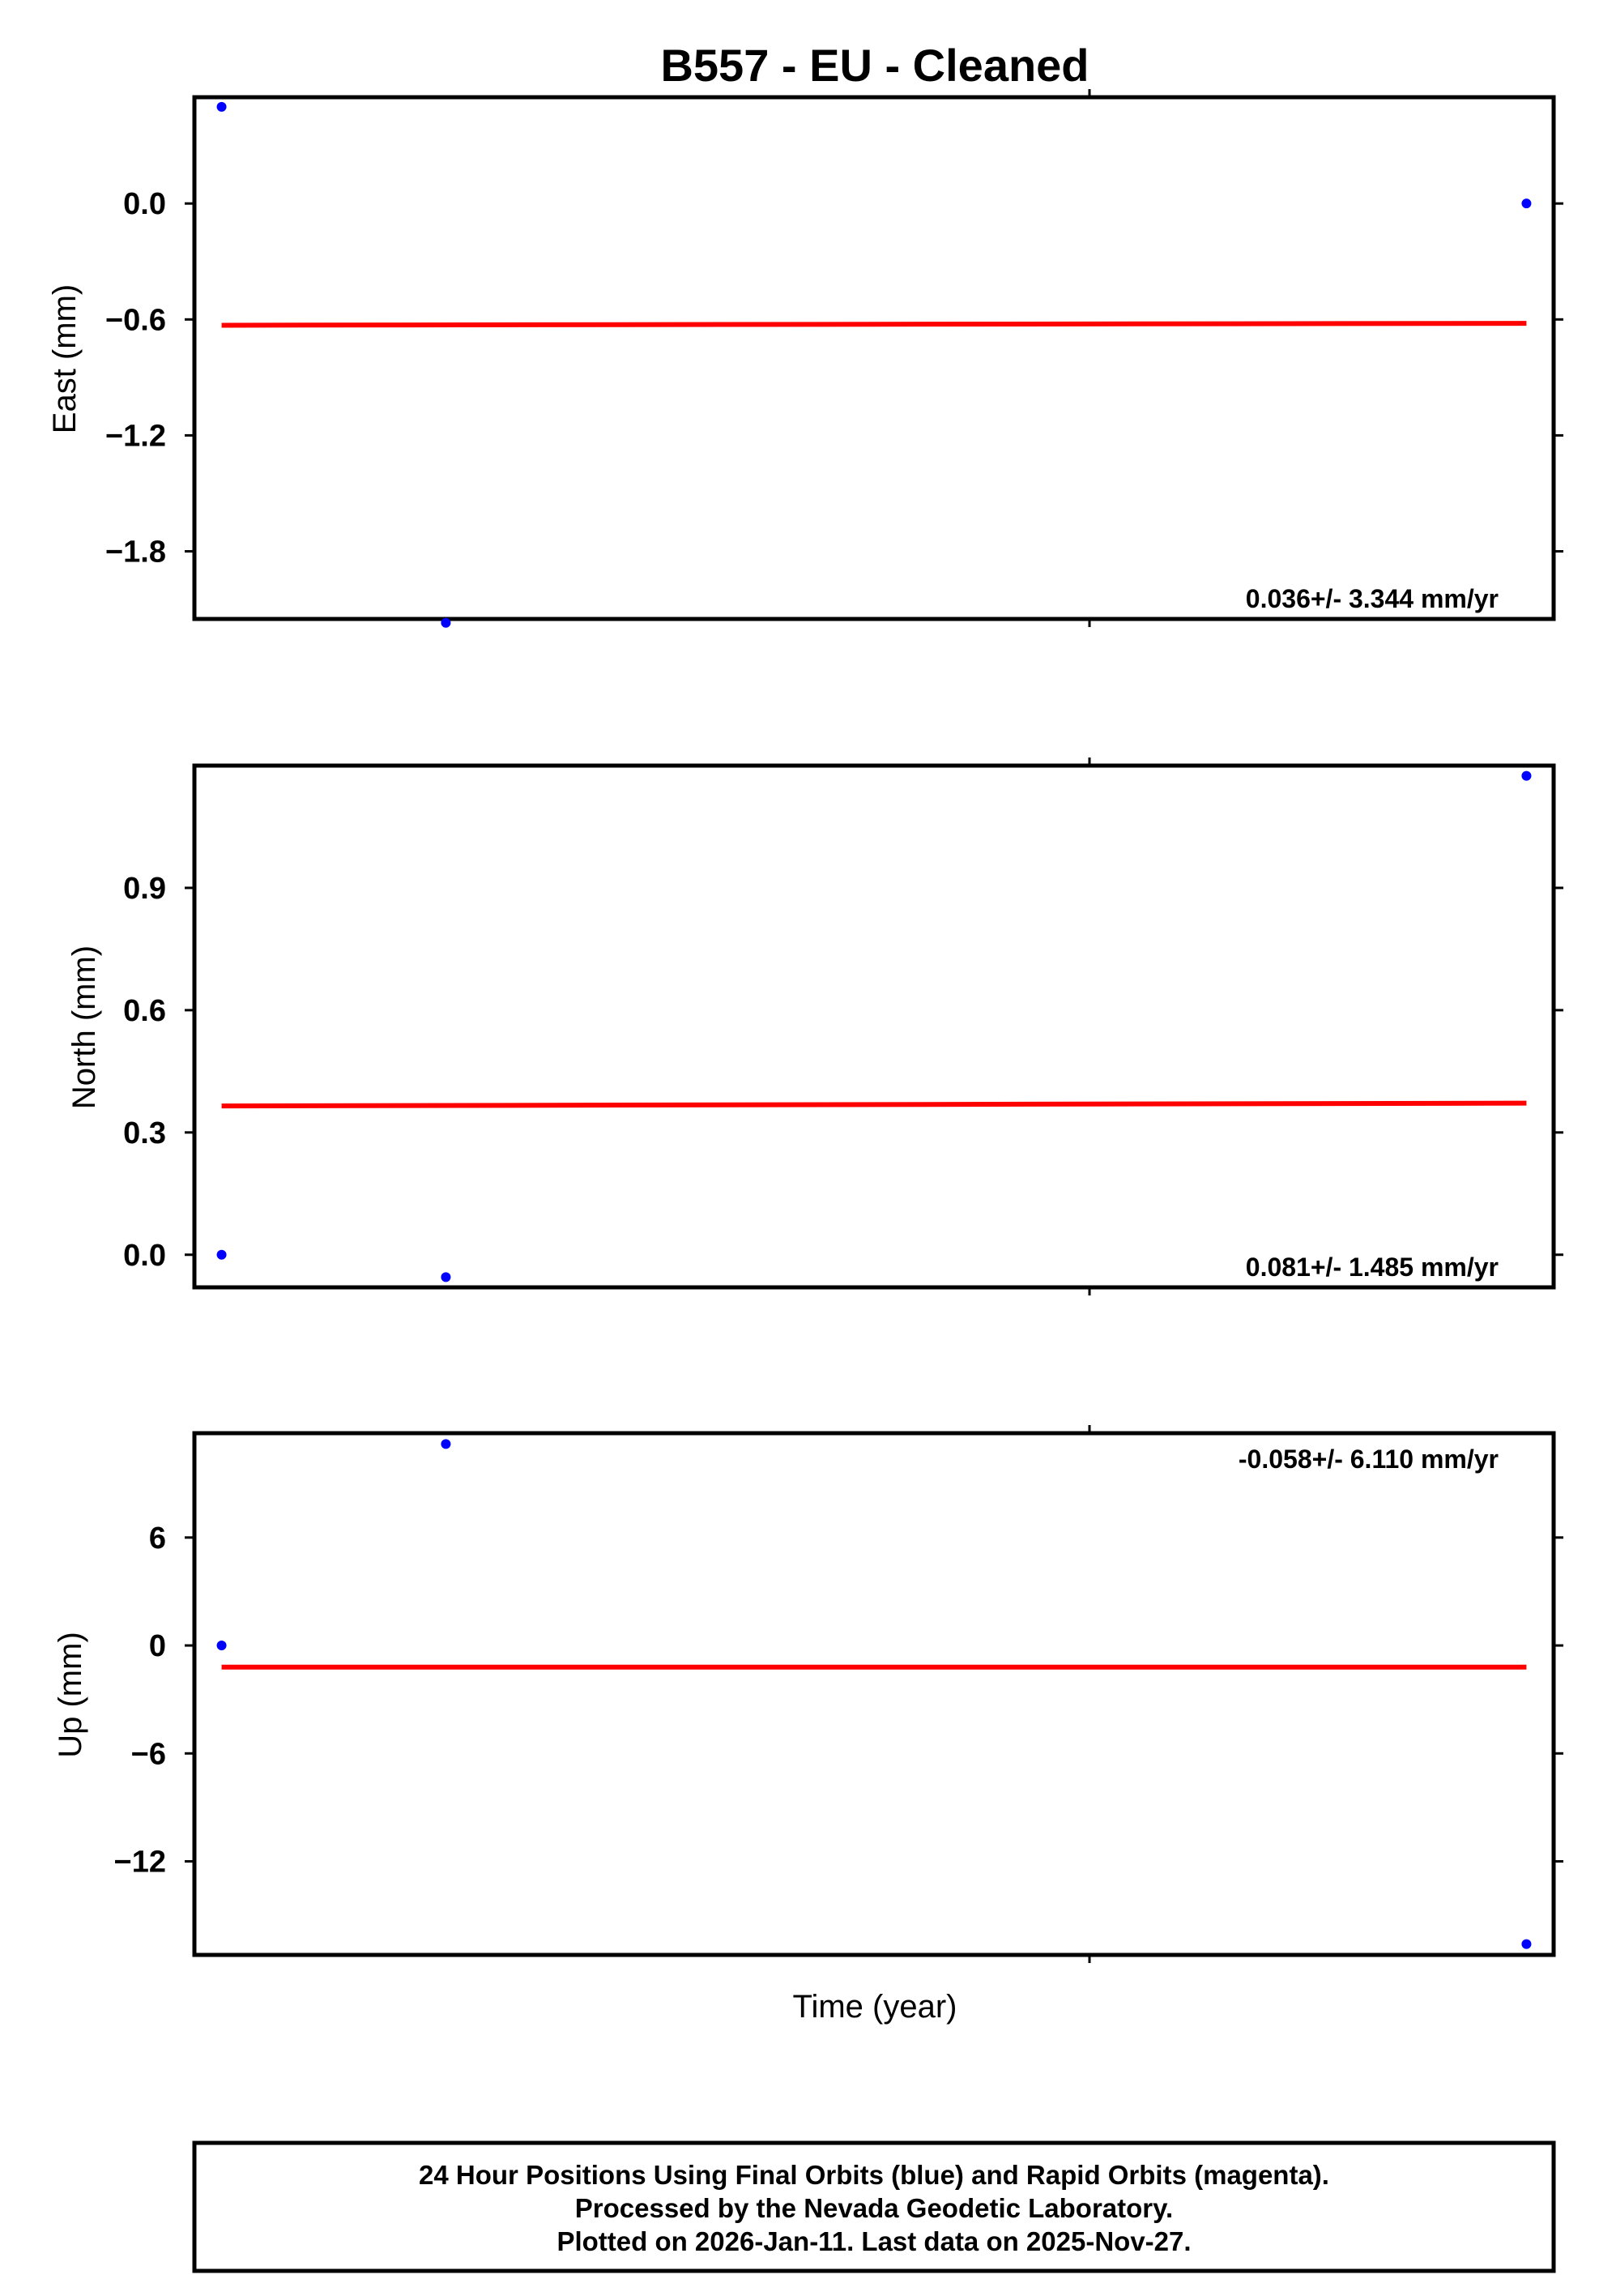  I want to click on east-trend-line, so click(874, 324).